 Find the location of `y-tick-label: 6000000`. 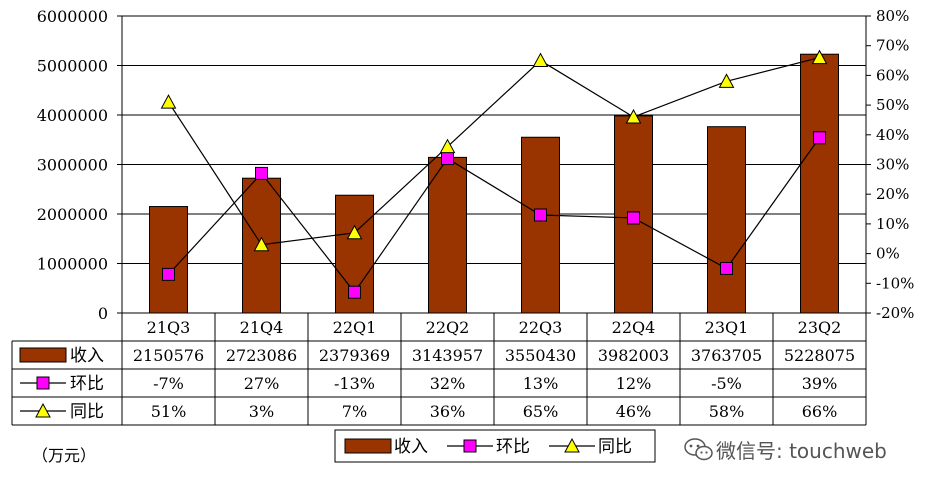

y-tick-label: 6000000 is located at coordinates (72, 16).